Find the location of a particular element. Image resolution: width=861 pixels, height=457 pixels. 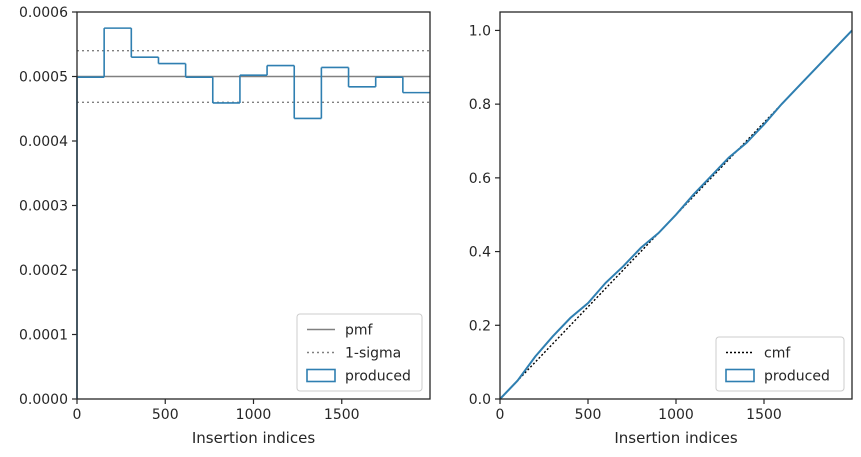

left-ytick-label: 0.0002 is located at coordinates (43, 271).